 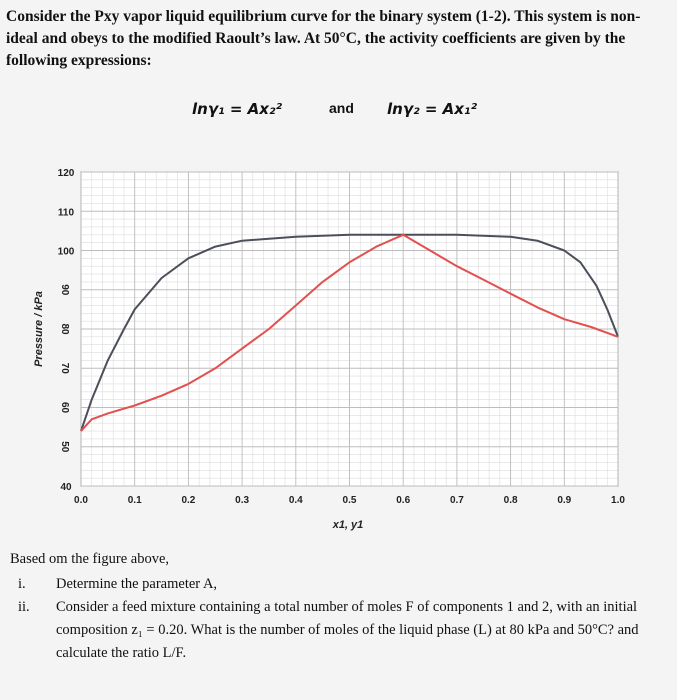 What do you see at coordinates (242, 500) in the screenshot?
I see `x-tick-label: 0.3` at bounding box center [242, 500].